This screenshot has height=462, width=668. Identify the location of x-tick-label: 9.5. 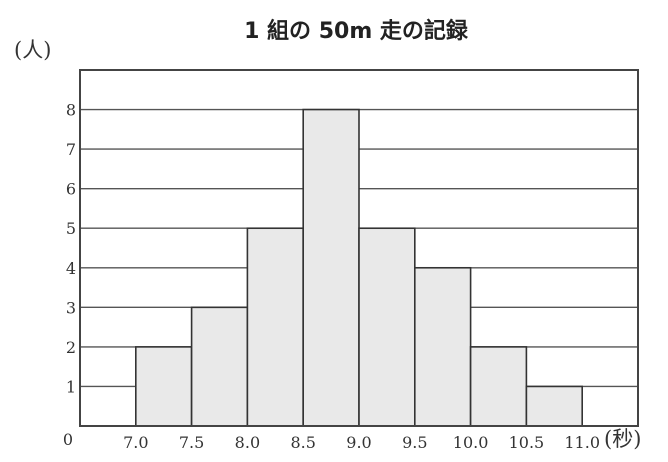
(414, 442).